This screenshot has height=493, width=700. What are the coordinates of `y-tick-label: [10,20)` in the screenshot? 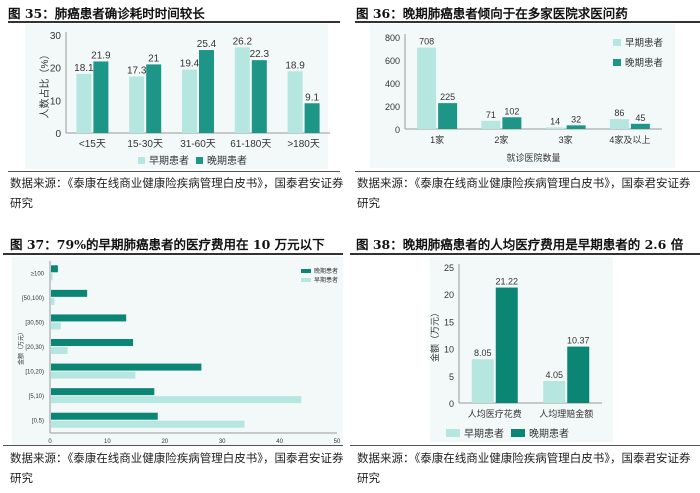 It's located at (34, 373).